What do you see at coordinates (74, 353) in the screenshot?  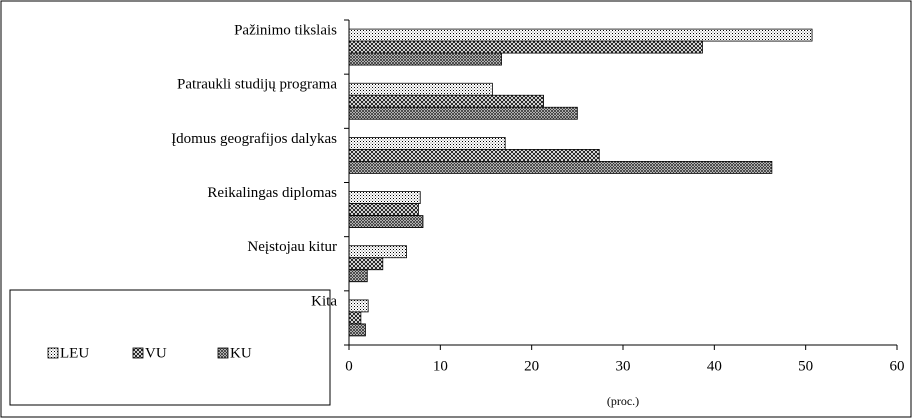 I see `legend-label: LEU` at bounding box center [74, 353].